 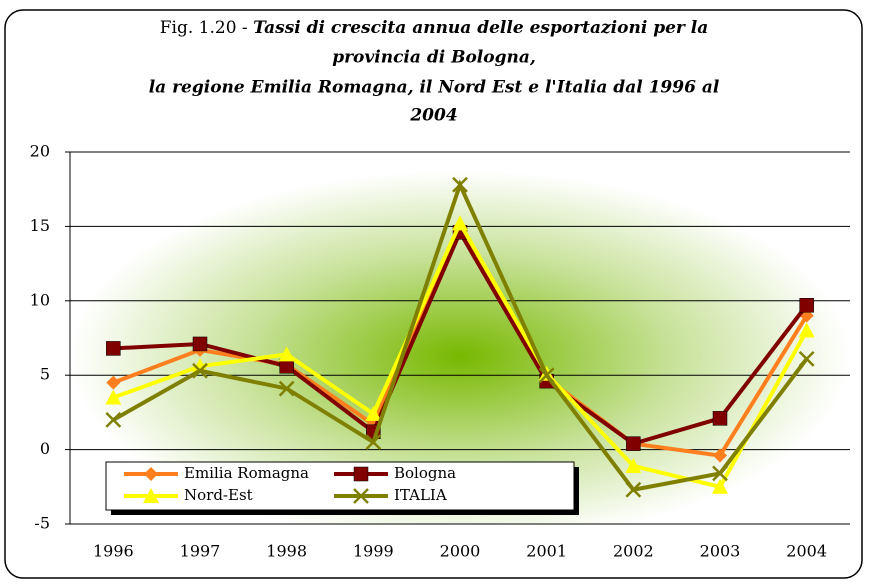 What do you see at coordinates (433, 116) in the screenshot?
I see `chart-title: 2004` at bounding box center [433, 116].